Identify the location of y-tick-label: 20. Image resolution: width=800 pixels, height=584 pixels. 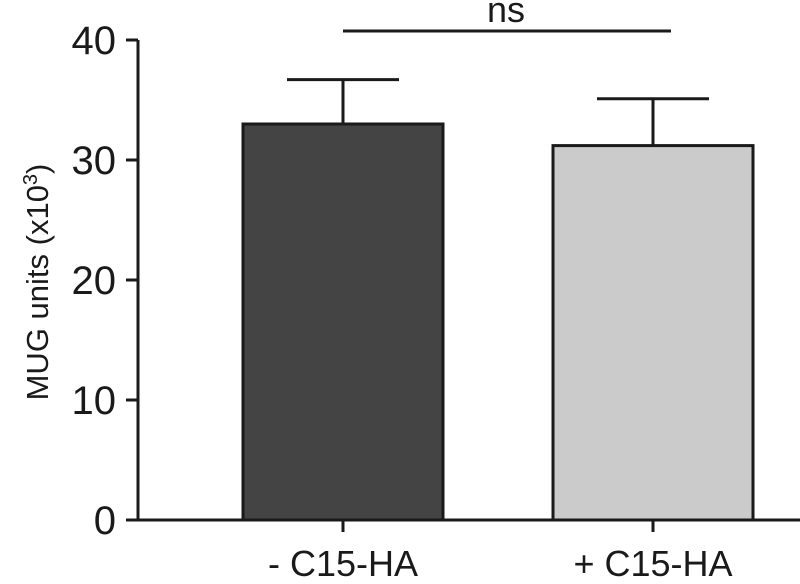
(94, 281).